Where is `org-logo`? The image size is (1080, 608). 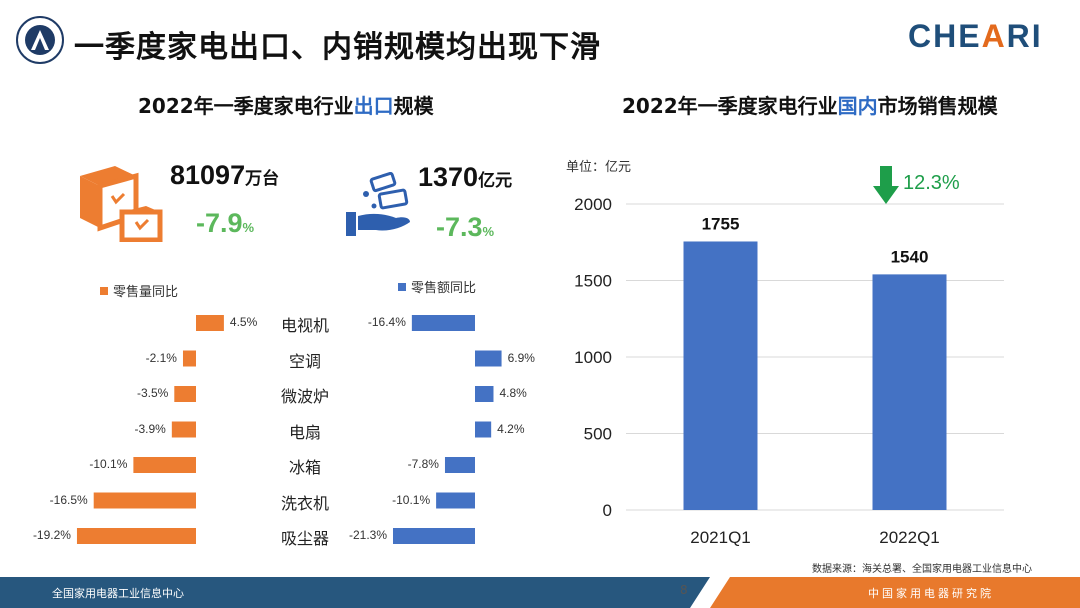
org-logo is located at coordinates (40, 40).